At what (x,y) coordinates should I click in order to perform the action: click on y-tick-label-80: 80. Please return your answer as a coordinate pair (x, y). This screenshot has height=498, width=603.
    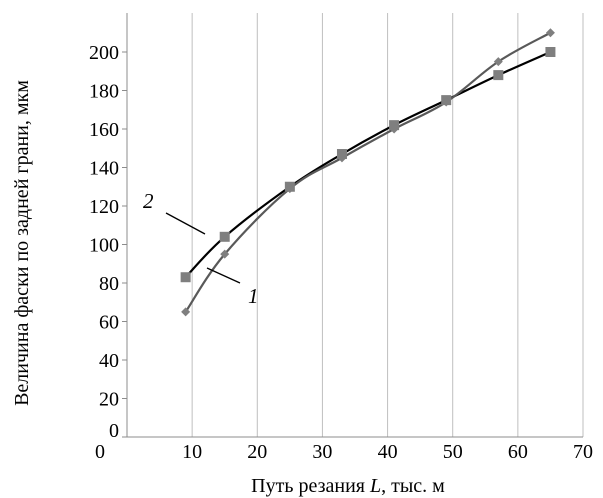
    Looking at the image, I should click on (109, 284).